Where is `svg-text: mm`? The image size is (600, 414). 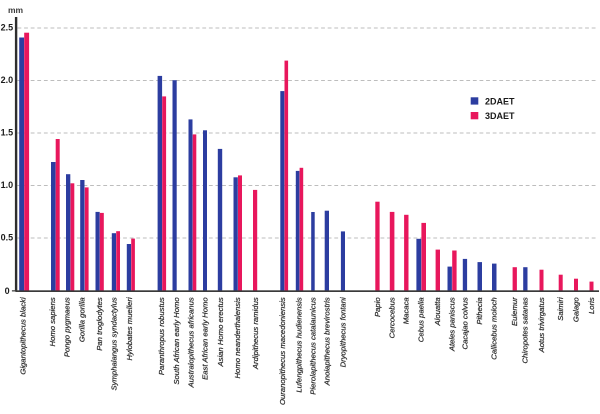 svg-text: mm is located at coordinates (16, 10).